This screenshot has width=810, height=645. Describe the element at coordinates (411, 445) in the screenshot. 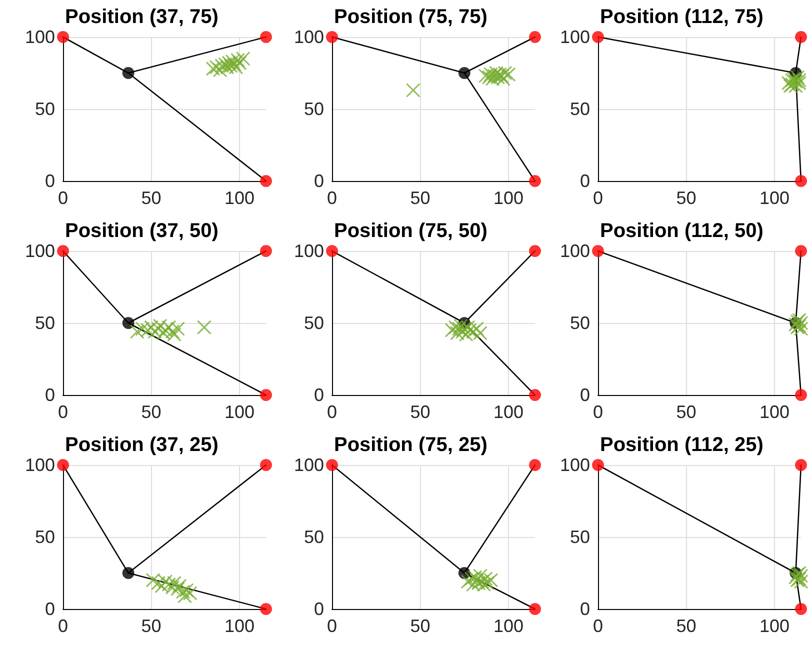

I see `chart-title: Position (75, 25)` at that location.